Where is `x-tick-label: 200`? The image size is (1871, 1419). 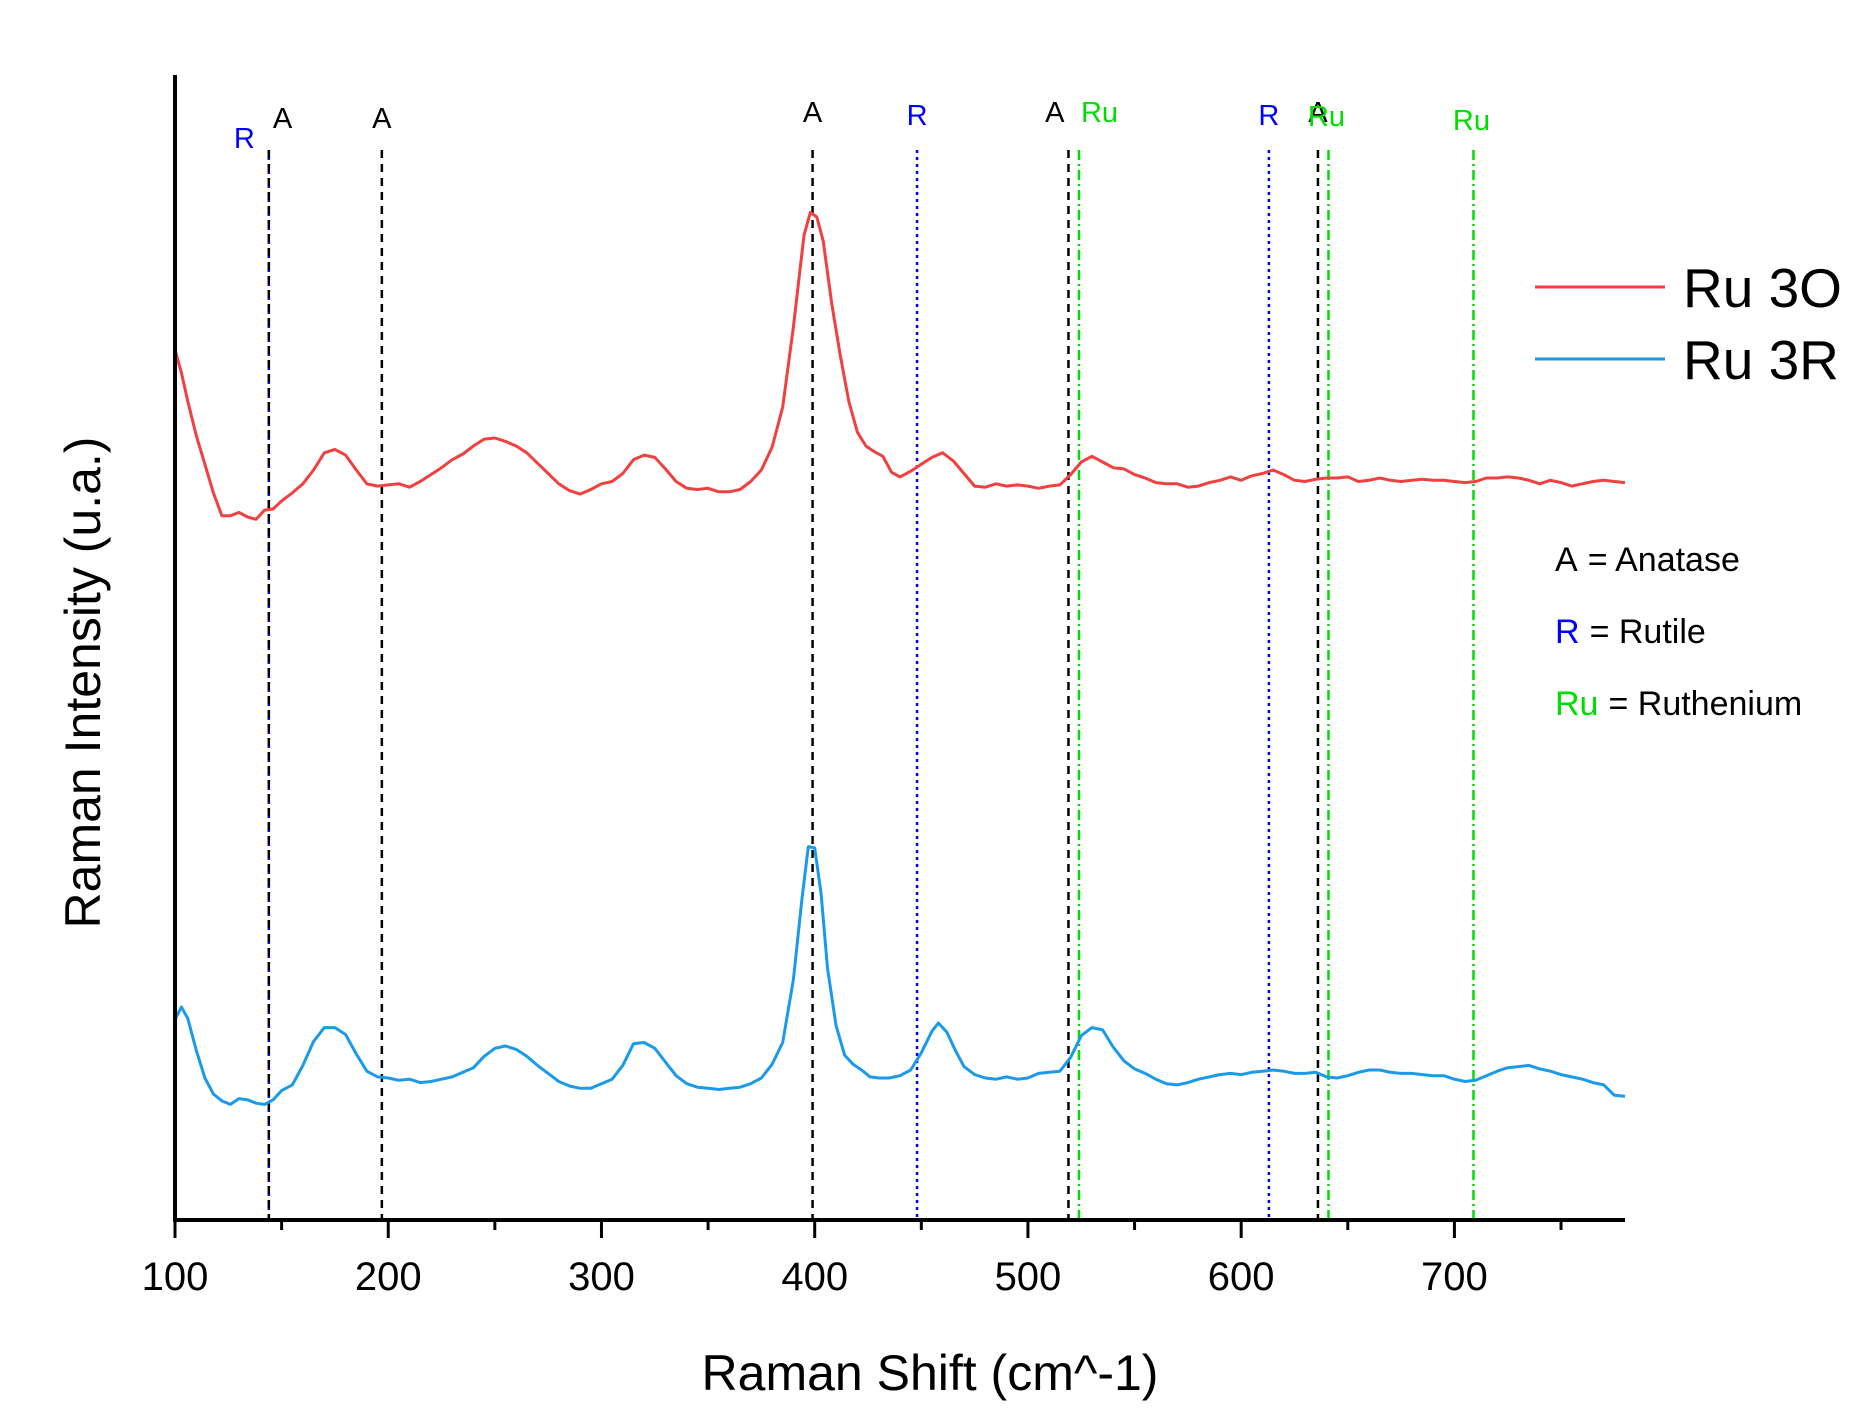 x-tick-label: 200 is located at coordinates (388, 1277).